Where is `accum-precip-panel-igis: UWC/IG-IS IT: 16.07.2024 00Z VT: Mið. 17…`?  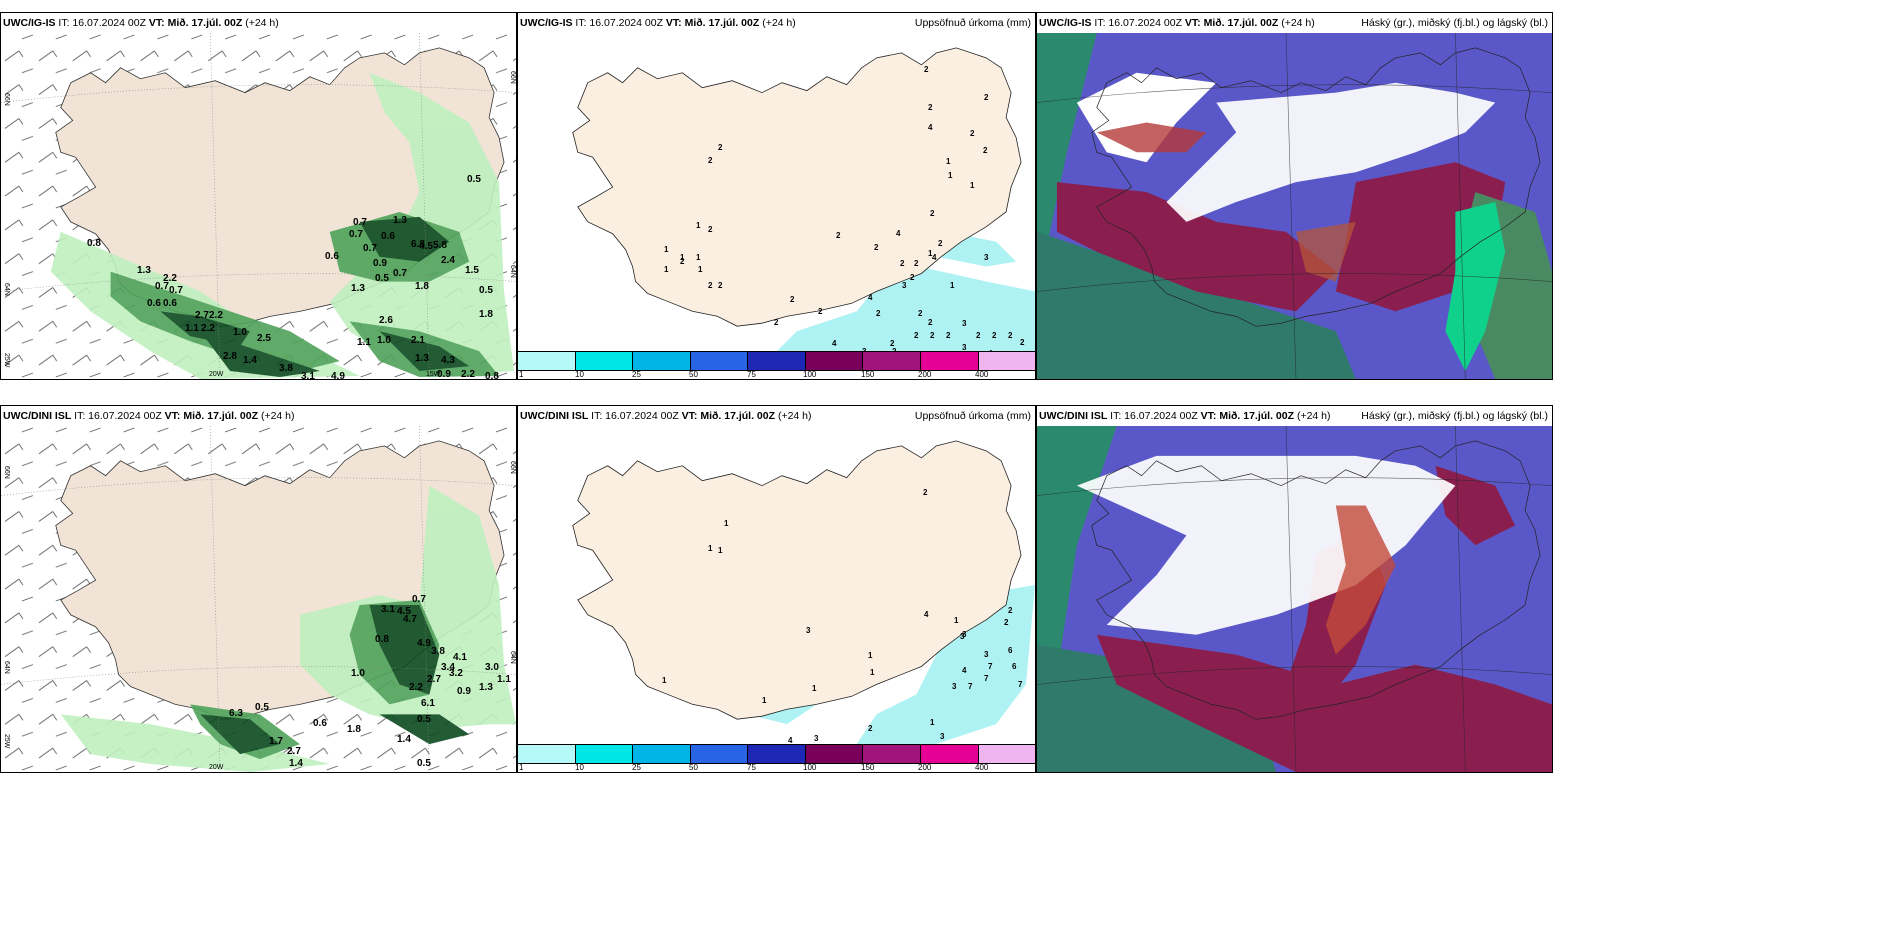
accum-precip-panel-igis: UWC/IG-IS IT: 16.07.2024 00Z VT: Mið. 17… is located at coordinates (776, 196).